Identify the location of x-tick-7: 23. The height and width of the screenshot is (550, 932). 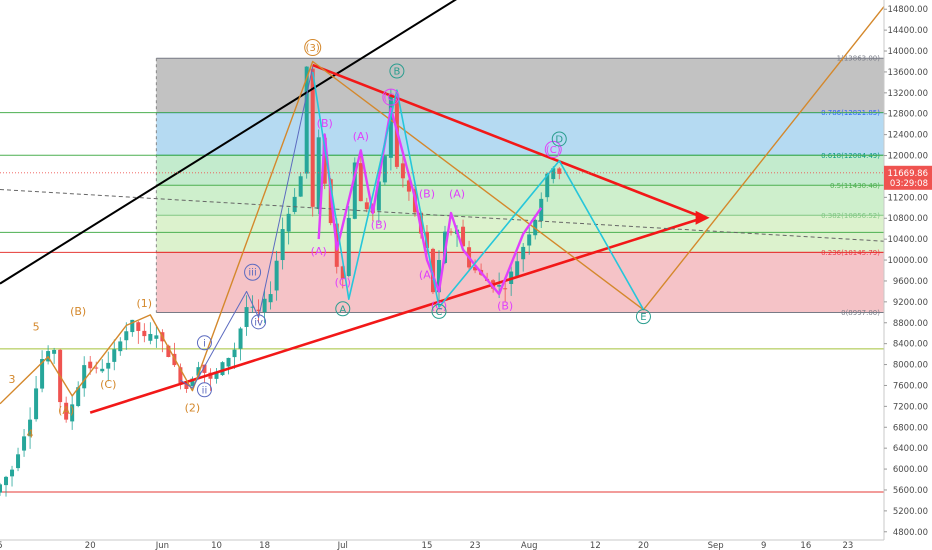
(475, 545).